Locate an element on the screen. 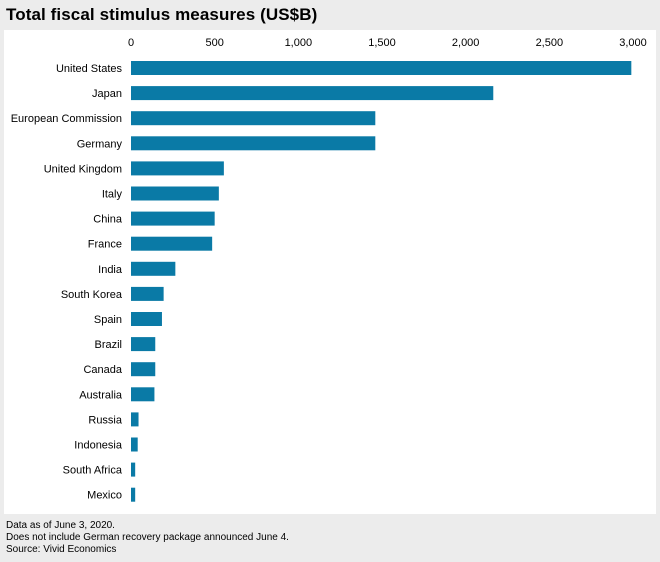 This screenshot has width=660, height=562. category-label: France is located at coordinates (105, 245).